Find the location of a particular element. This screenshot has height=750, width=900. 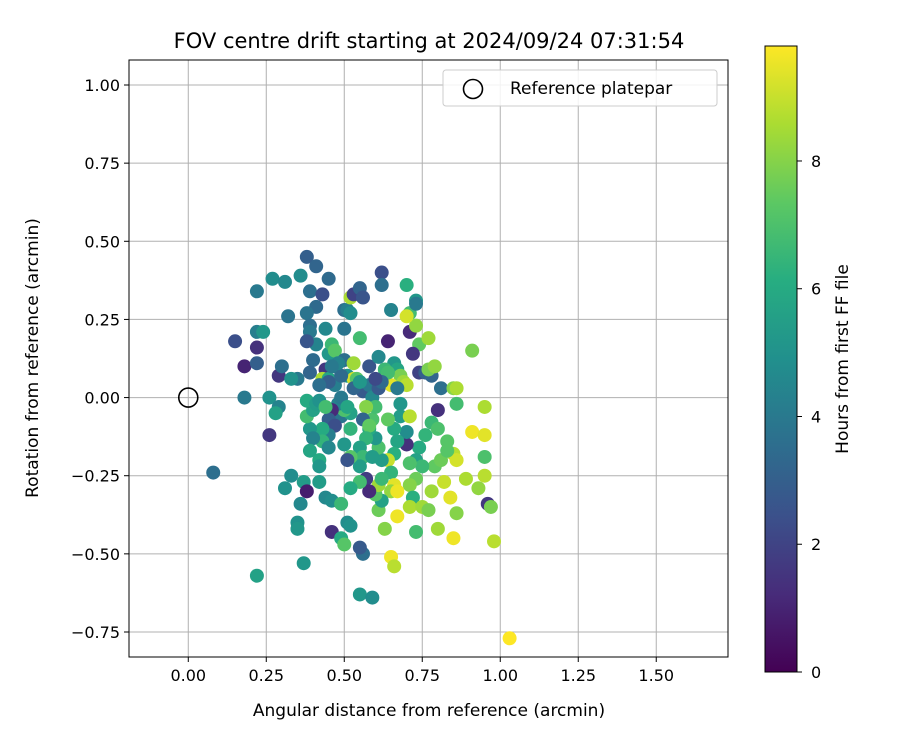

legend: Reference platepar is located at coordinates (580, 88).